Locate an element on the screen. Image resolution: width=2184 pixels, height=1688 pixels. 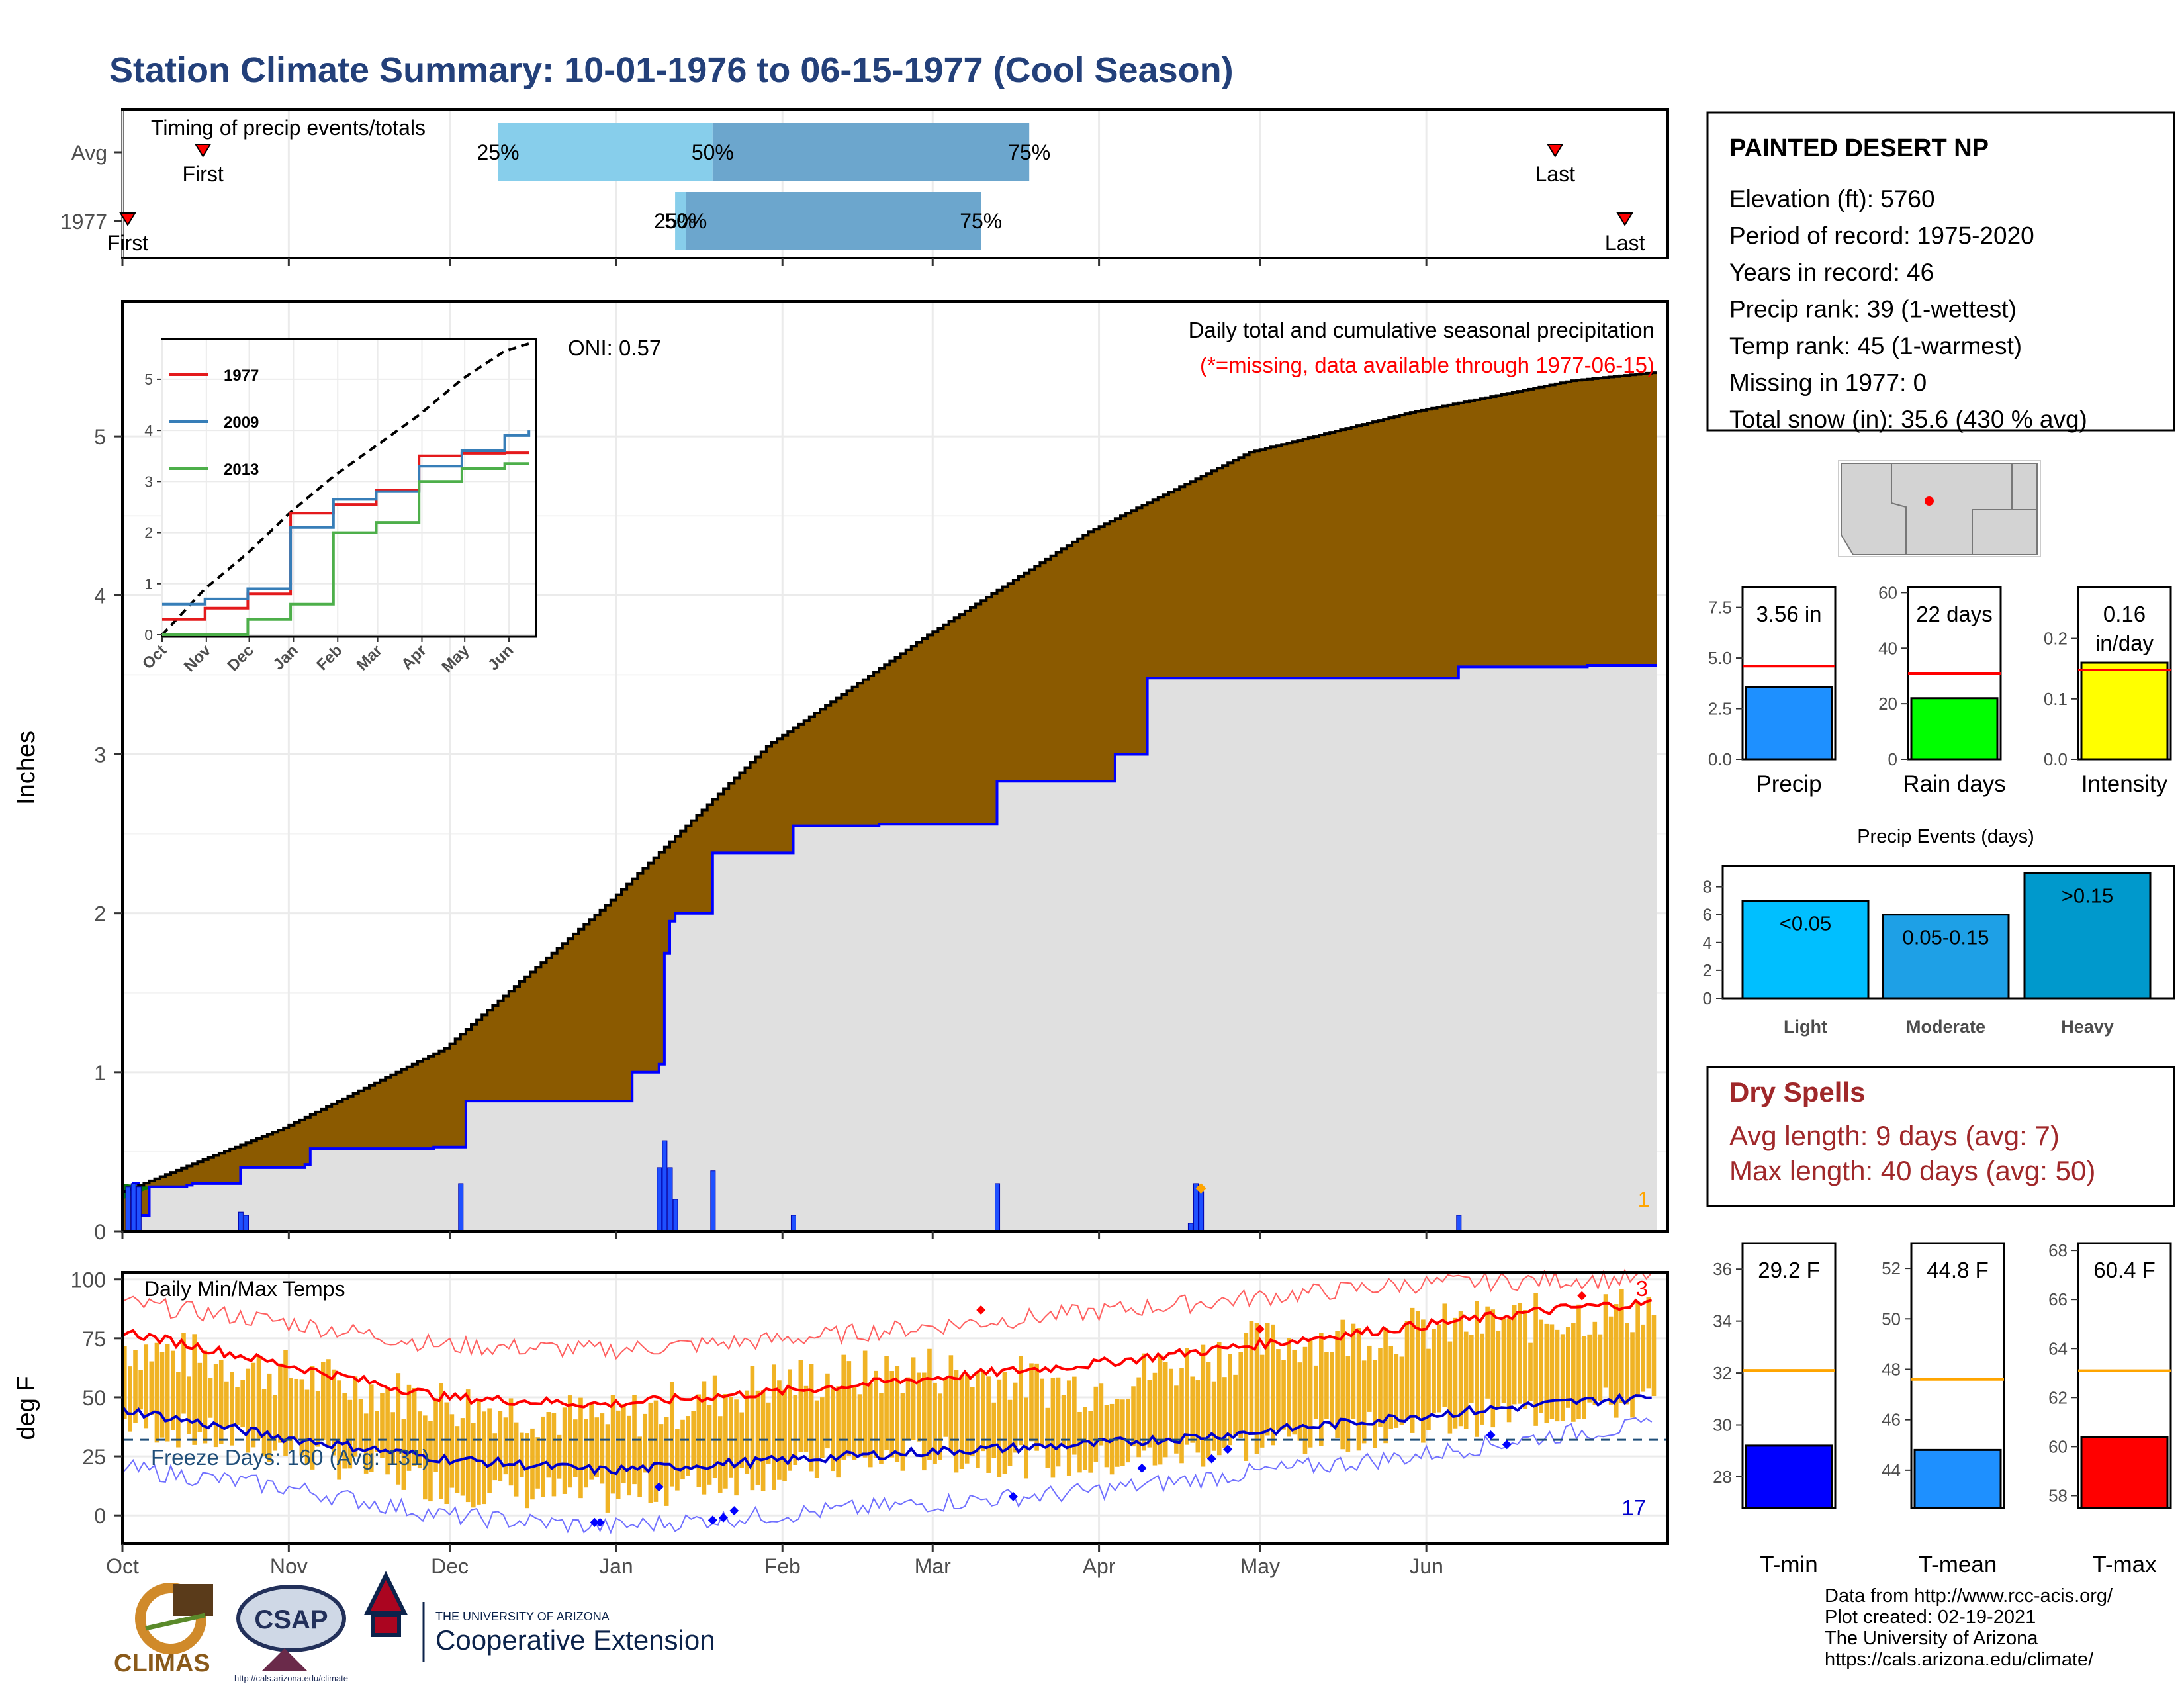
temp-daily-bars is located at coordinates (889, 1401).